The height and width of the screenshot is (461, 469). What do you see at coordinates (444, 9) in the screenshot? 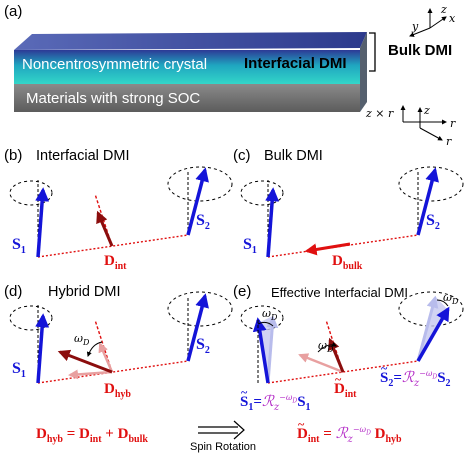
I see `axis-z-label: z` at bounding box center [444, 9].